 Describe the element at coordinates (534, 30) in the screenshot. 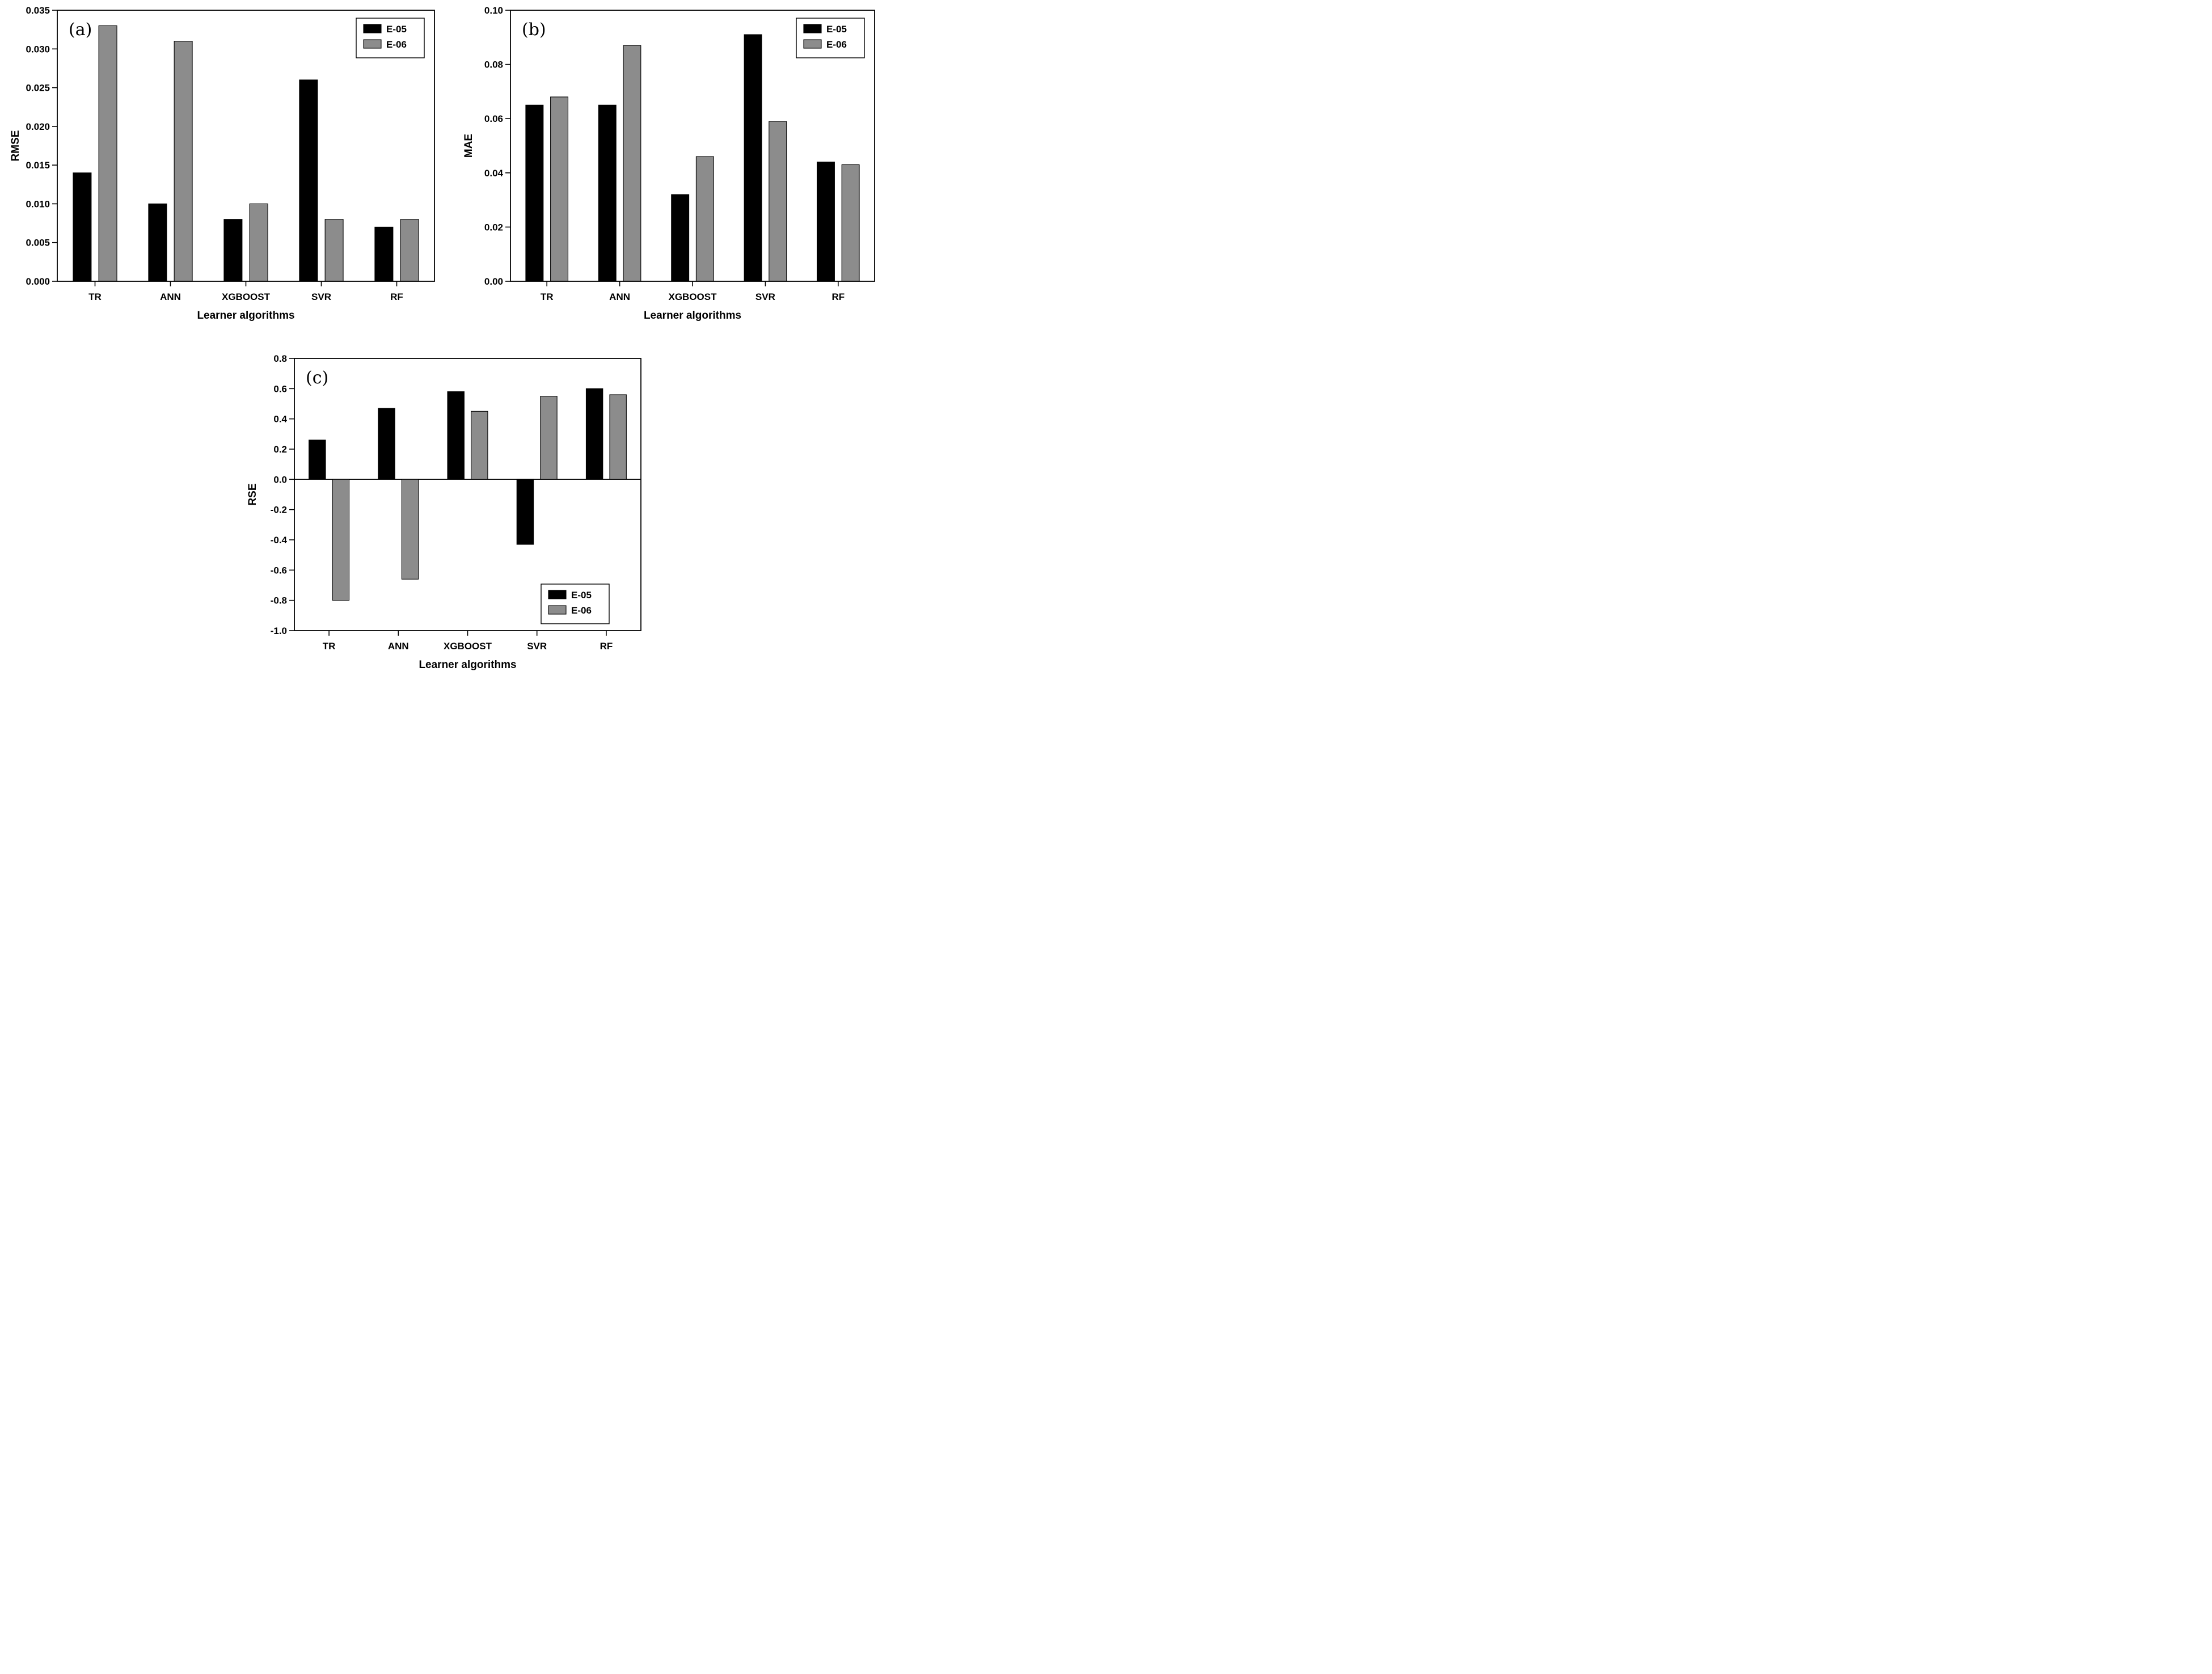

I see `panel-label: (b)` at that location.